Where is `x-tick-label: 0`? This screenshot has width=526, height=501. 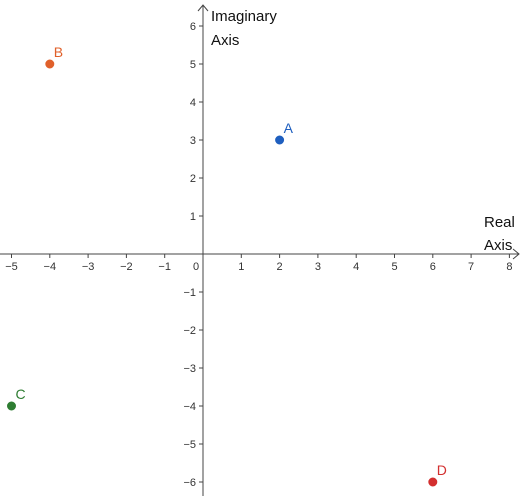 x-tick-label: 0 is located at coordinates (196, 267).